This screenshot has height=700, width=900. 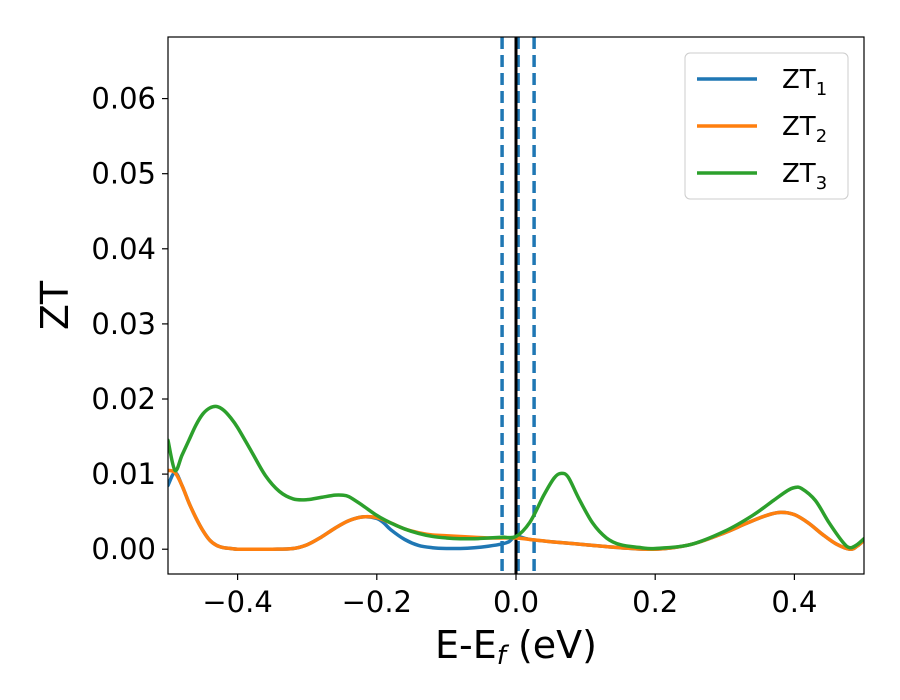 What do you see at coordinates (123, 99) in the screenshot?
I see `y-tick-label: 0.06` at bounding box center [123, 99].